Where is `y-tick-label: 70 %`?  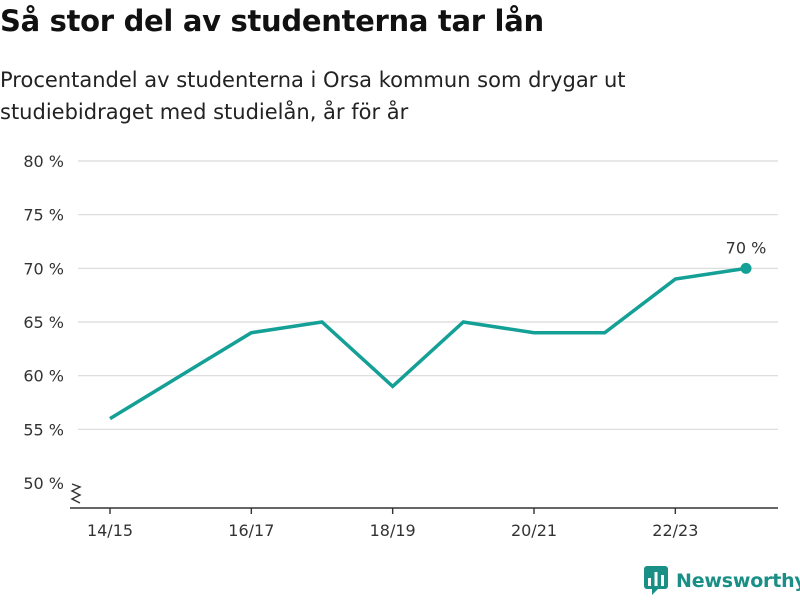 y-tick-label: 70 % is located at coordinates (43, 268).